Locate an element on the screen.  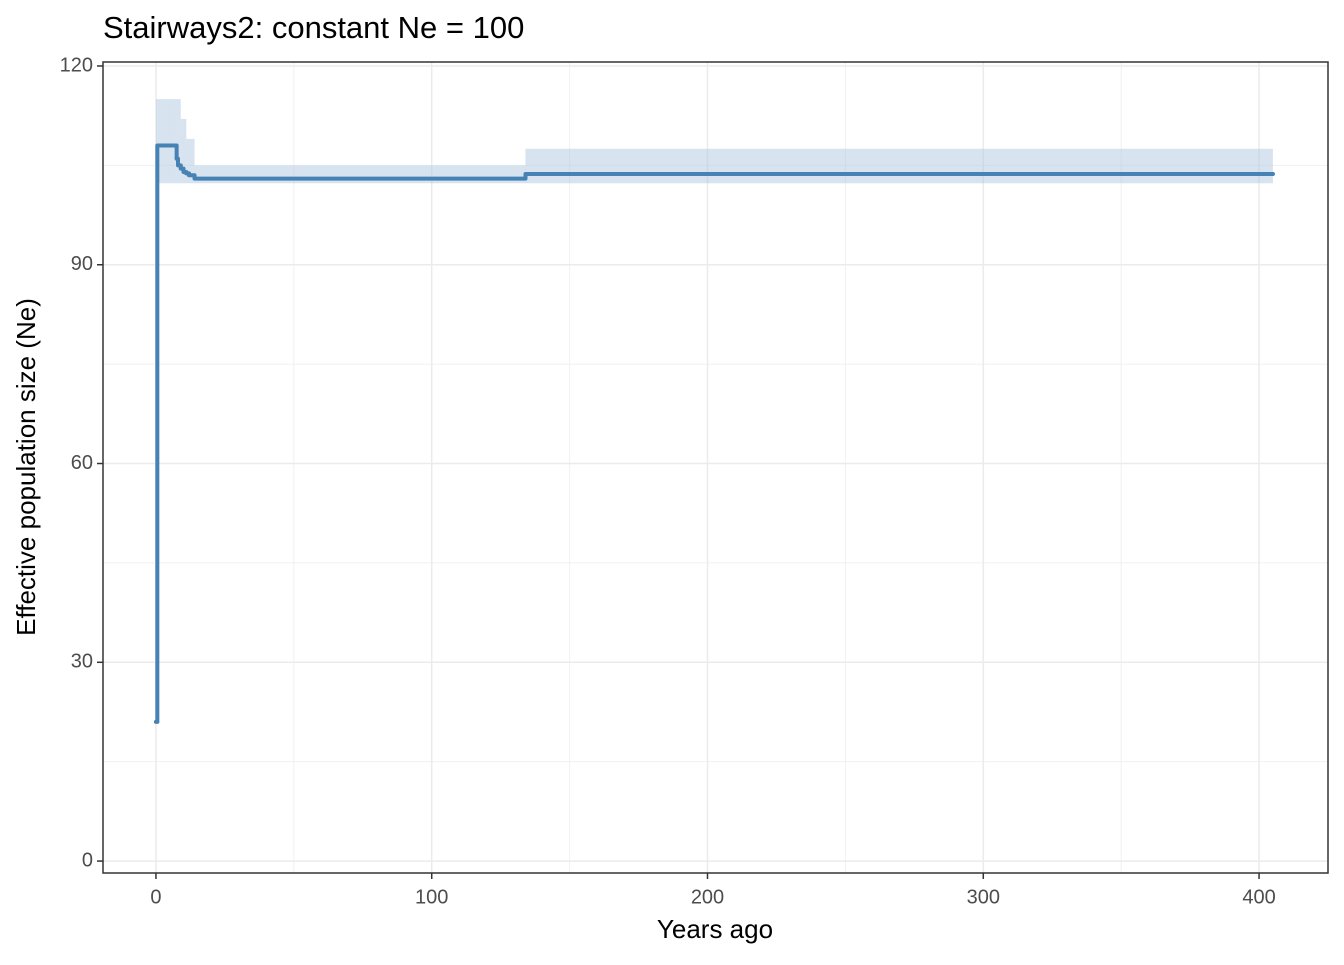
y-tick-label: 90 is located at coordinates (82, 264).